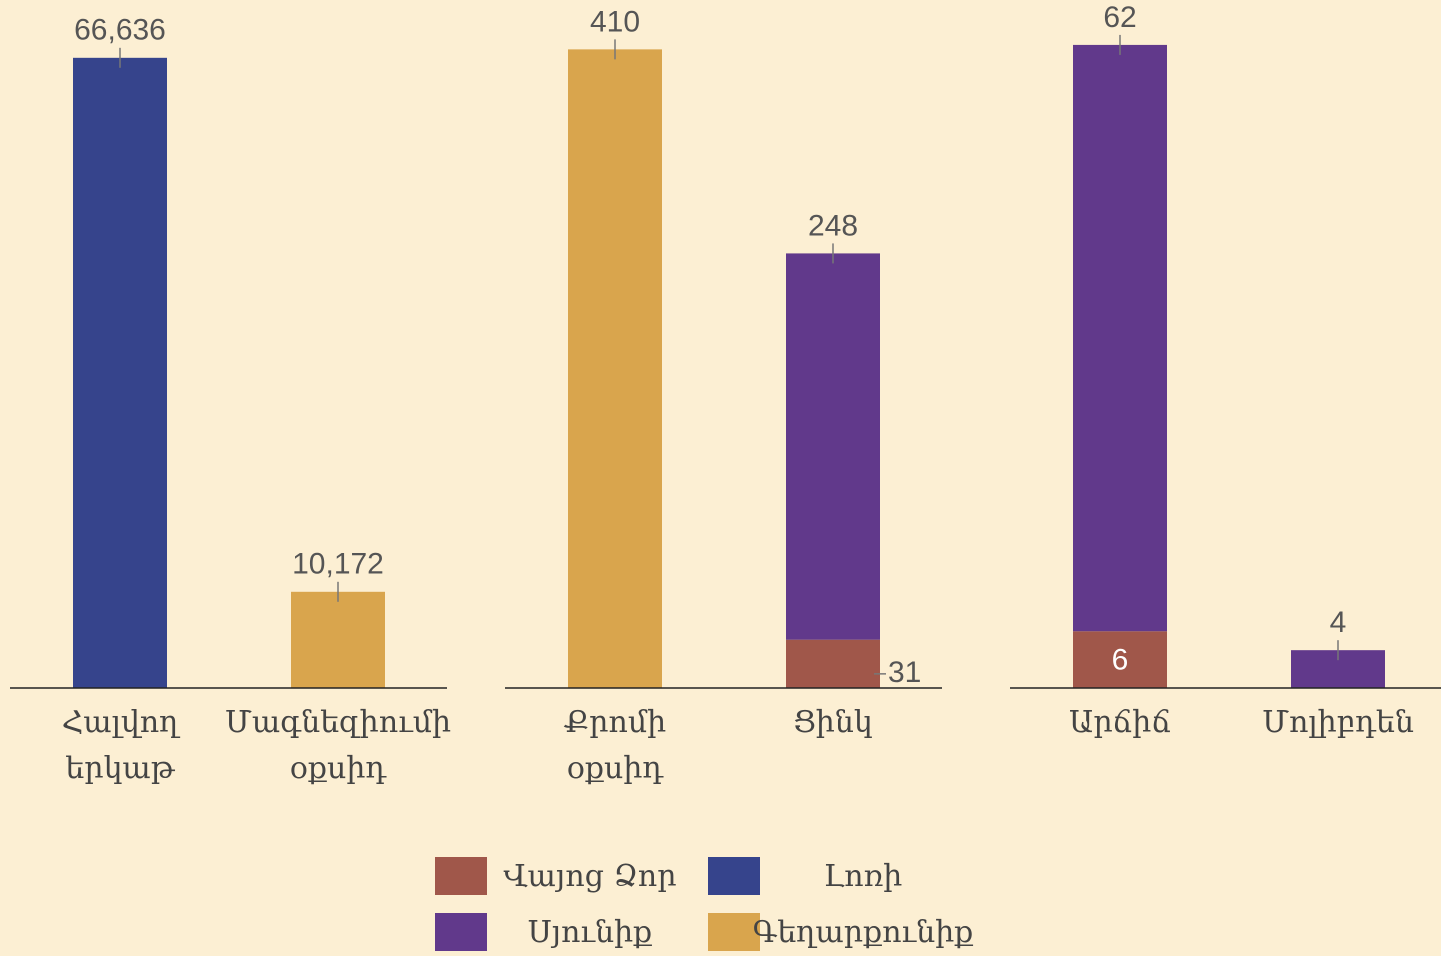 The image size is (1441, 956). I want to click on value-label: 248, so click(833, 225).